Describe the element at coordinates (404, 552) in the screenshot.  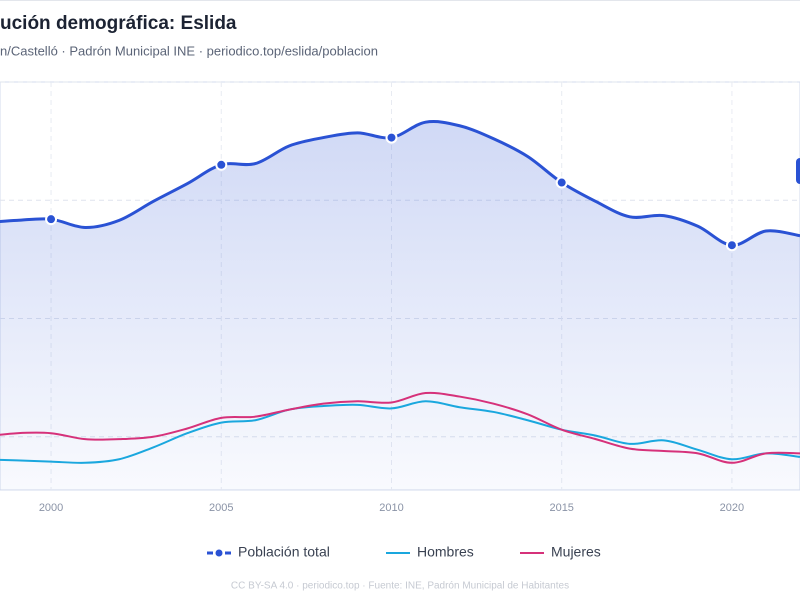
I see `legend: Población total Hombres Mujeres` at that location.